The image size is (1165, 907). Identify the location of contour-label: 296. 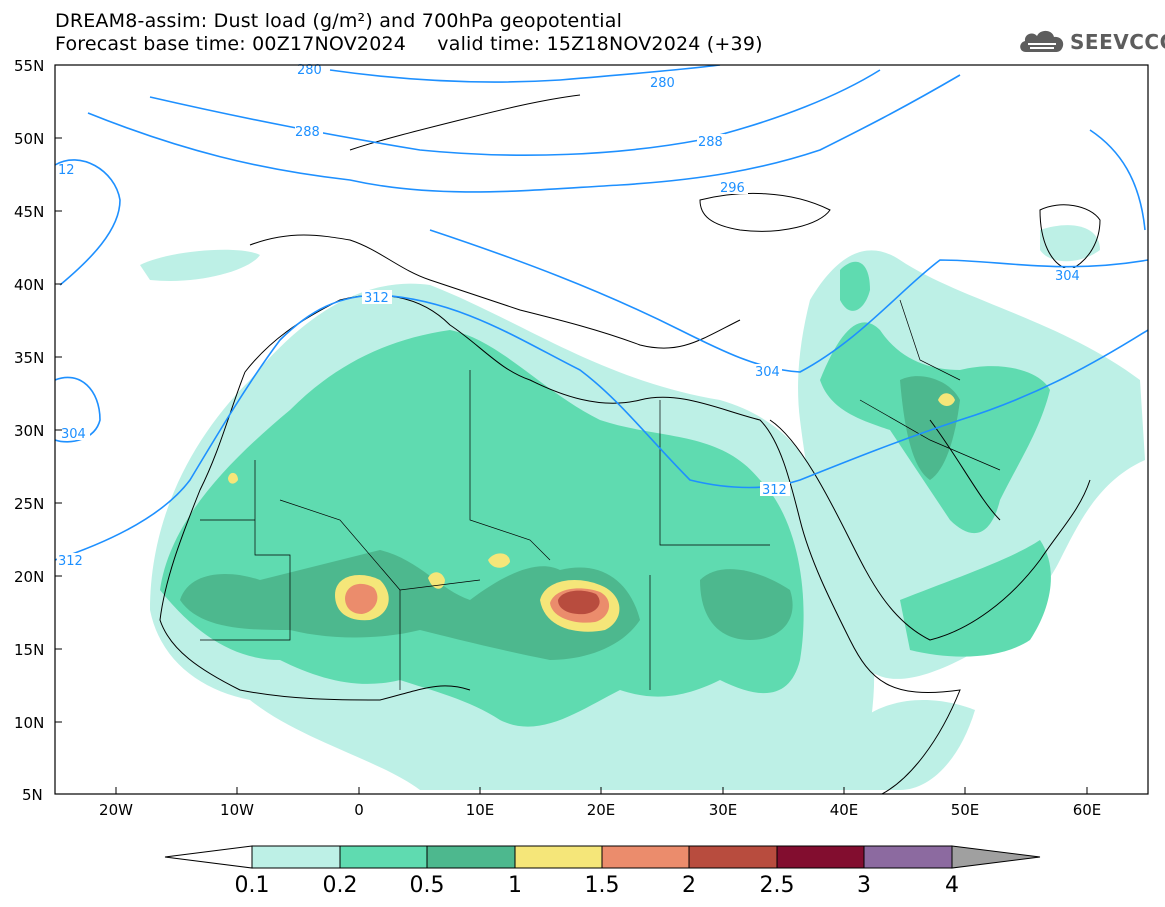
(732, 188).